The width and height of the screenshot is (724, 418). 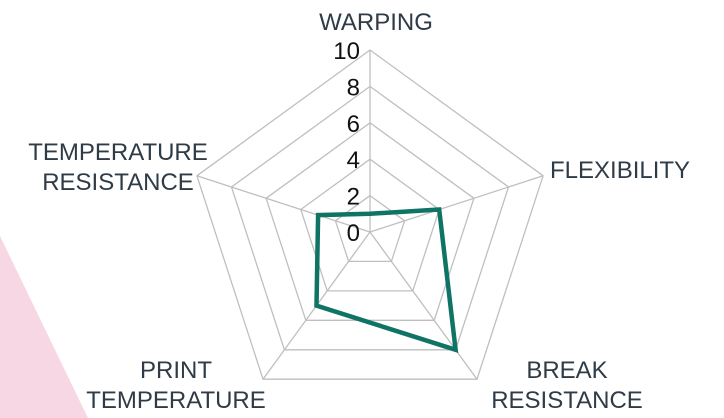 What do you see at coordinates (353, 124) in the screenshot?
I see `tick-label-6: 6` at bounding box center [353, 124].